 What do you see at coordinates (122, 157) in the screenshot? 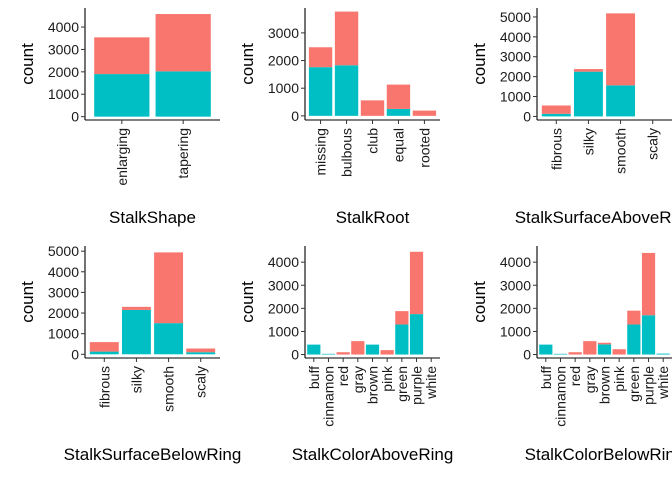
I see `x-tick-label-enlarging: enlarging` at bounding box center [122, 157].